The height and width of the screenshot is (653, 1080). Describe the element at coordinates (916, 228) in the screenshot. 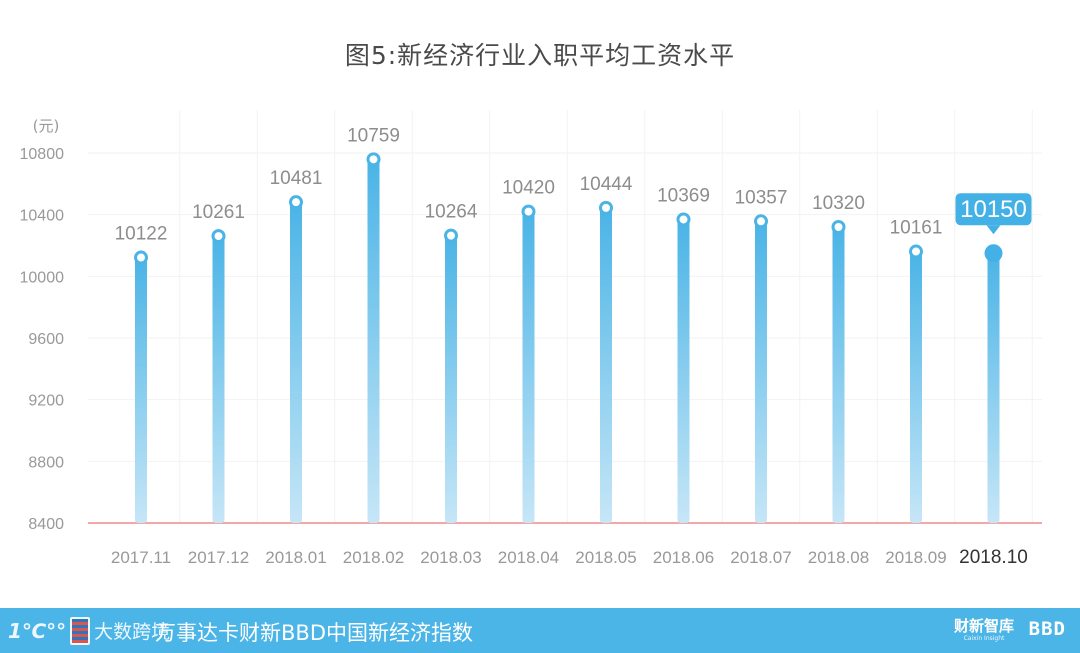

I see `data-label: 10161` at that location.